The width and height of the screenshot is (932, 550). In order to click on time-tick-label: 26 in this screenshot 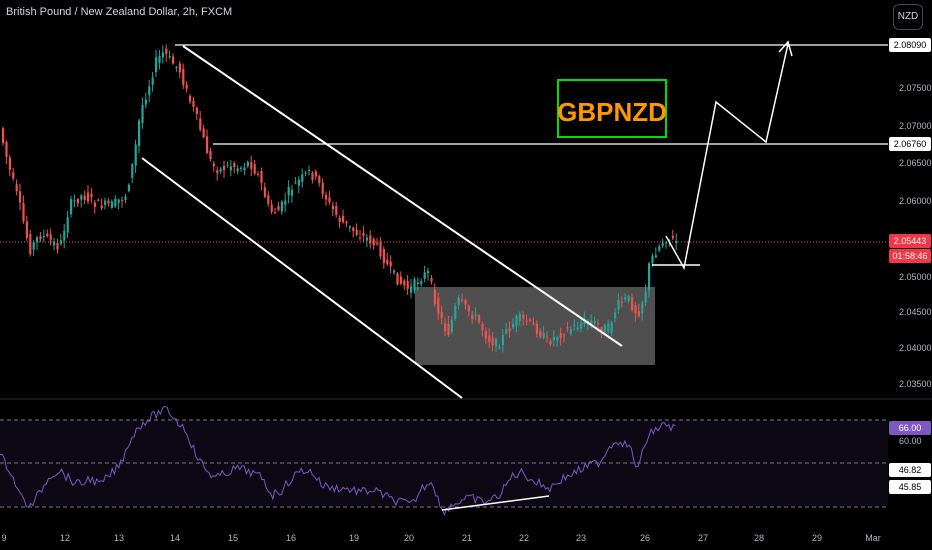, I will do `click(645, 538)`.